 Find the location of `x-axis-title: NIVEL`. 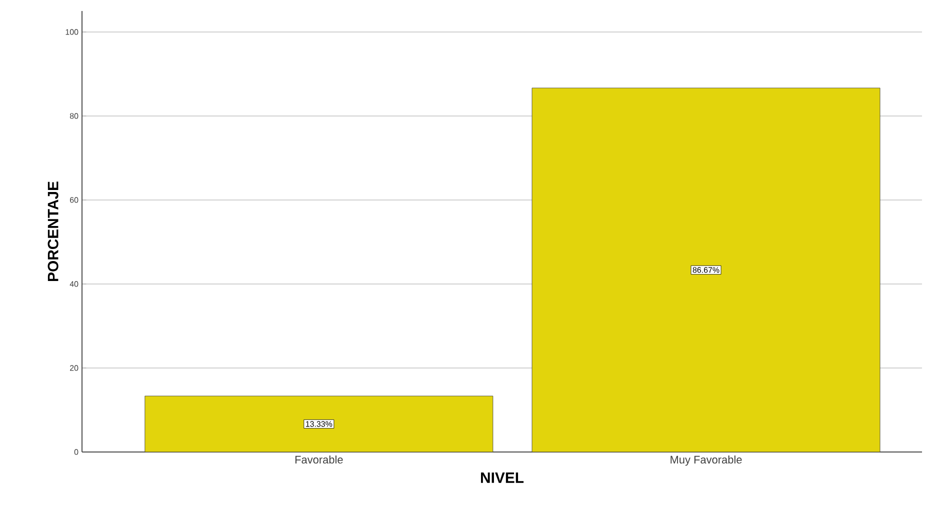

x-axis-title: NIVEL is located at coordinates (502, 477).